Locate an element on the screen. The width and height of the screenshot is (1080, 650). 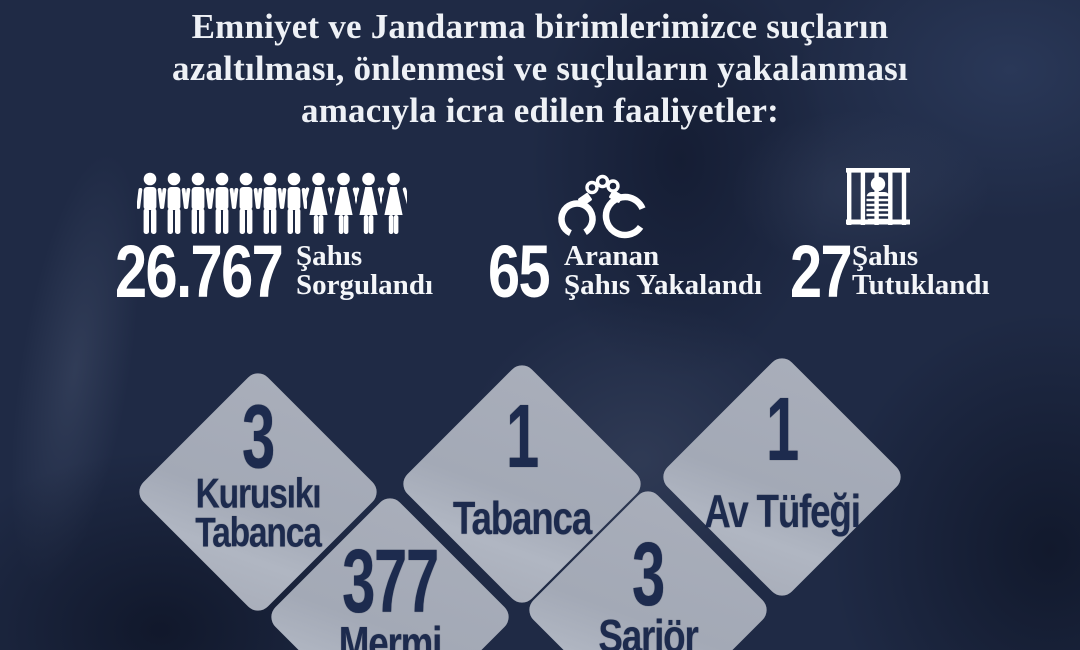
diamond-text: 377 Mermi is located at coordinates (389, 591).